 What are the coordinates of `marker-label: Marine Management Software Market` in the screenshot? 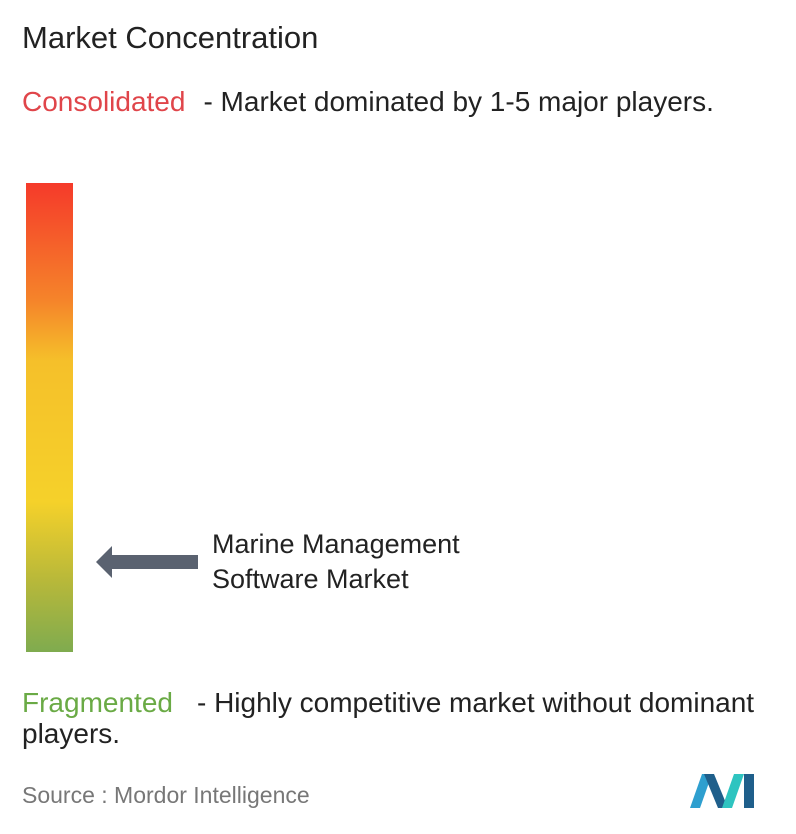 It's located at (336, 561).